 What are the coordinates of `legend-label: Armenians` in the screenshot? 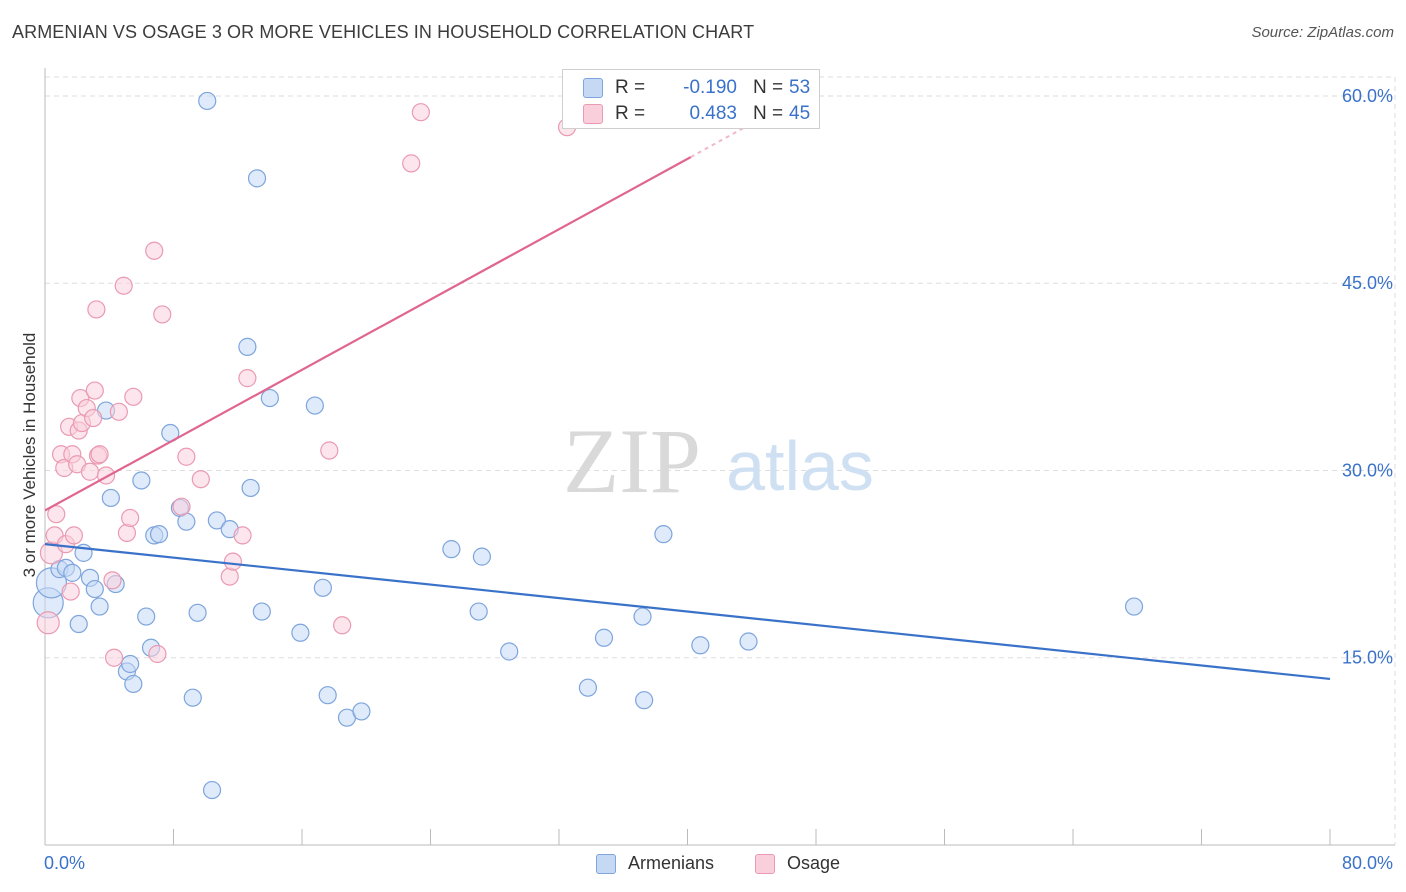 It's located at (671, 863).